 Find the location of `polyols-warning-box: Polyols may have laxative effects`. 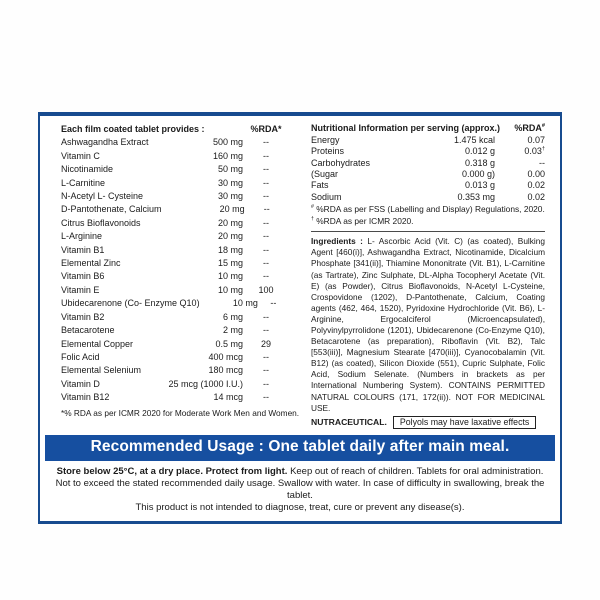

polyols-warning-box: Polyols may have laxative effects is located at coordinates (464, 422).